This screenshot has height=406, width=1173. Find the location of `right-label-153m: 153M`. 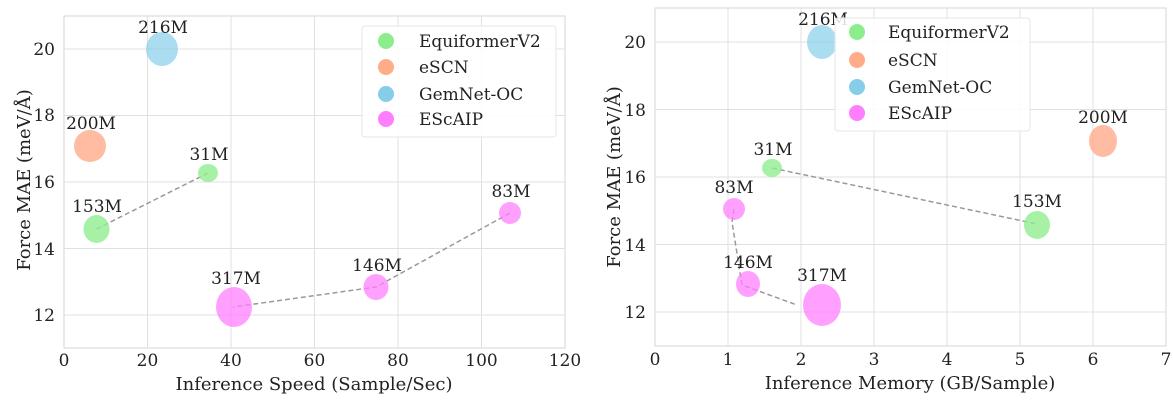

right-label-153m: 153M is located at coordinates (1037, 202).